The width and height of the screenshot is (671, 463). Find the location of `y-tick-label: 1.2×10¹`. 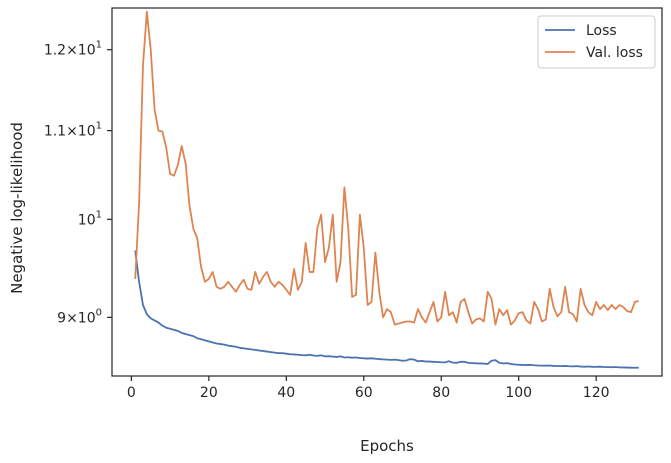

y-tick-label: 1.2×10¹ is located at coordinates (73, 49).